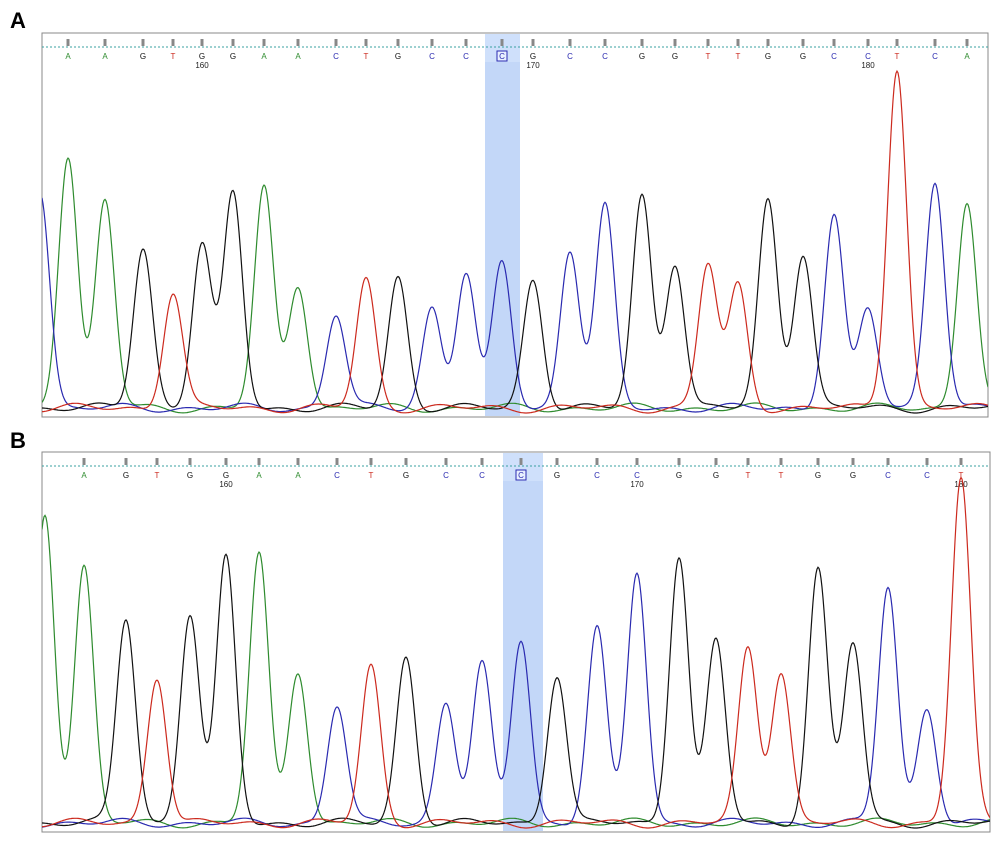  Describe the element at coordinates (226, 484) in the screenshot. I see `position-label: 160` at that location.